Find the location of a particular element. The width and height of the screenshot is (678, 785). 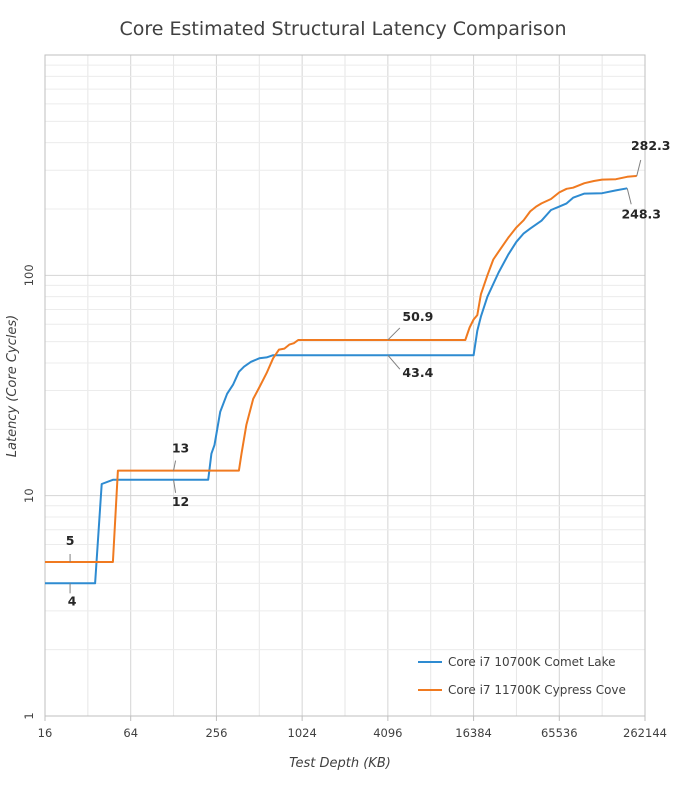

annotation-label: 248.3 is located at coordinates (641, 213).